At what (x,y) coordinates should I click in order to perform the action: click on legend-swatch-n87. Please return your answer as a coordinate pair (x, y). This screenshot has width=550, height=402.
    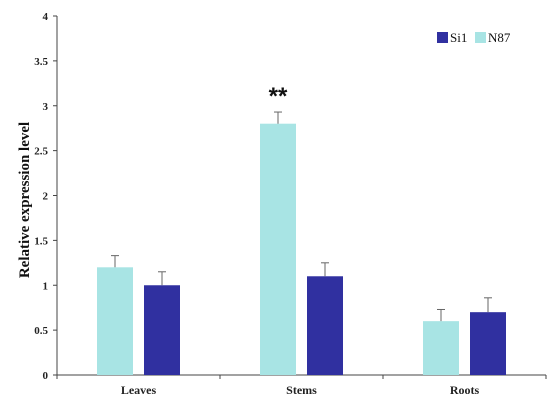
    Looking at the image, I should click on (480, 37).